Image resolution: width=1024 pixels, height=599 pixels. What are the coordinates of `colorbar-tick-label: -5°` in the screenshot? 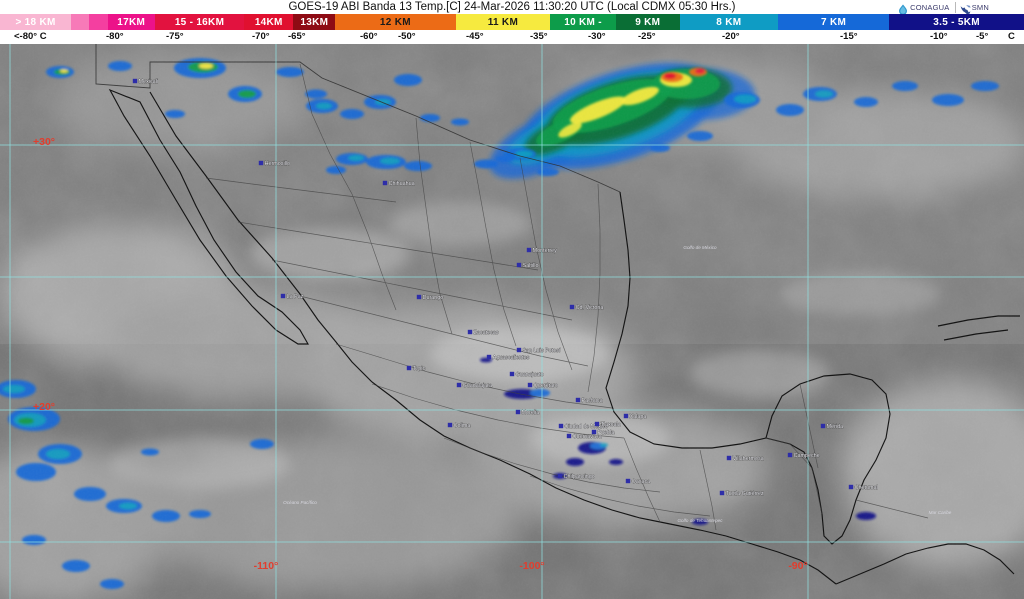 It's located at (982, 36).